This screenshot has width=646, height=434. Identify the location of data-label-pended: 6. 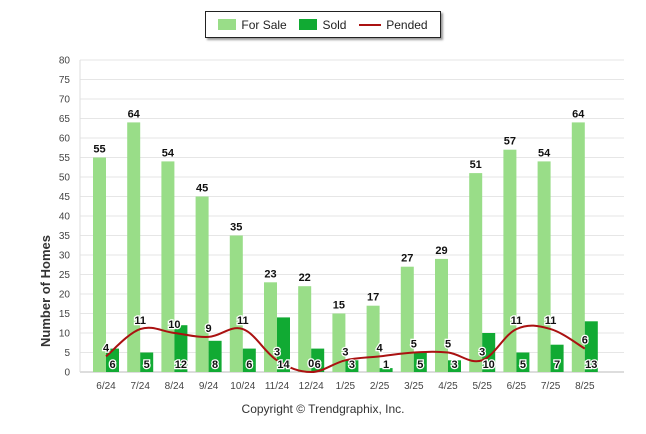
(585, 341).